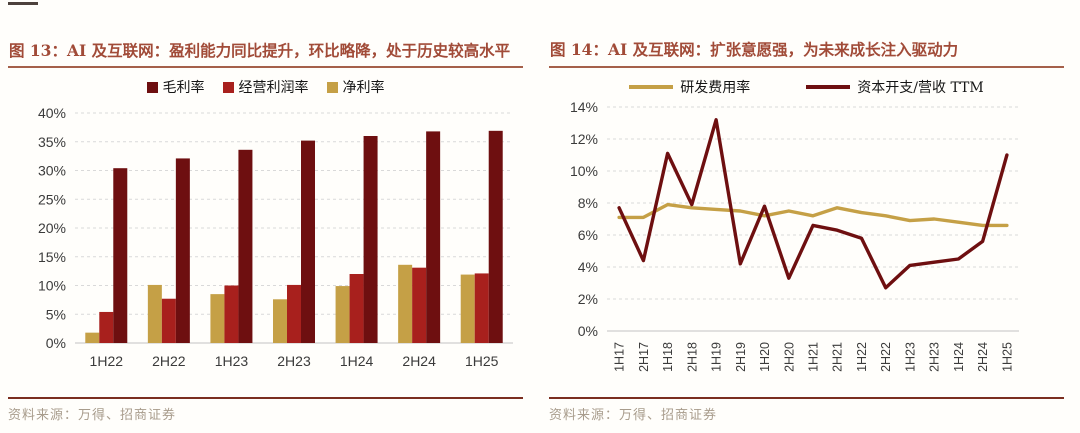 The width and height of the screenshot is (1080, 433). Describe the element at coordinates (51, 257) in the screenshot. I see `y-tick-label: 15%` at that location.